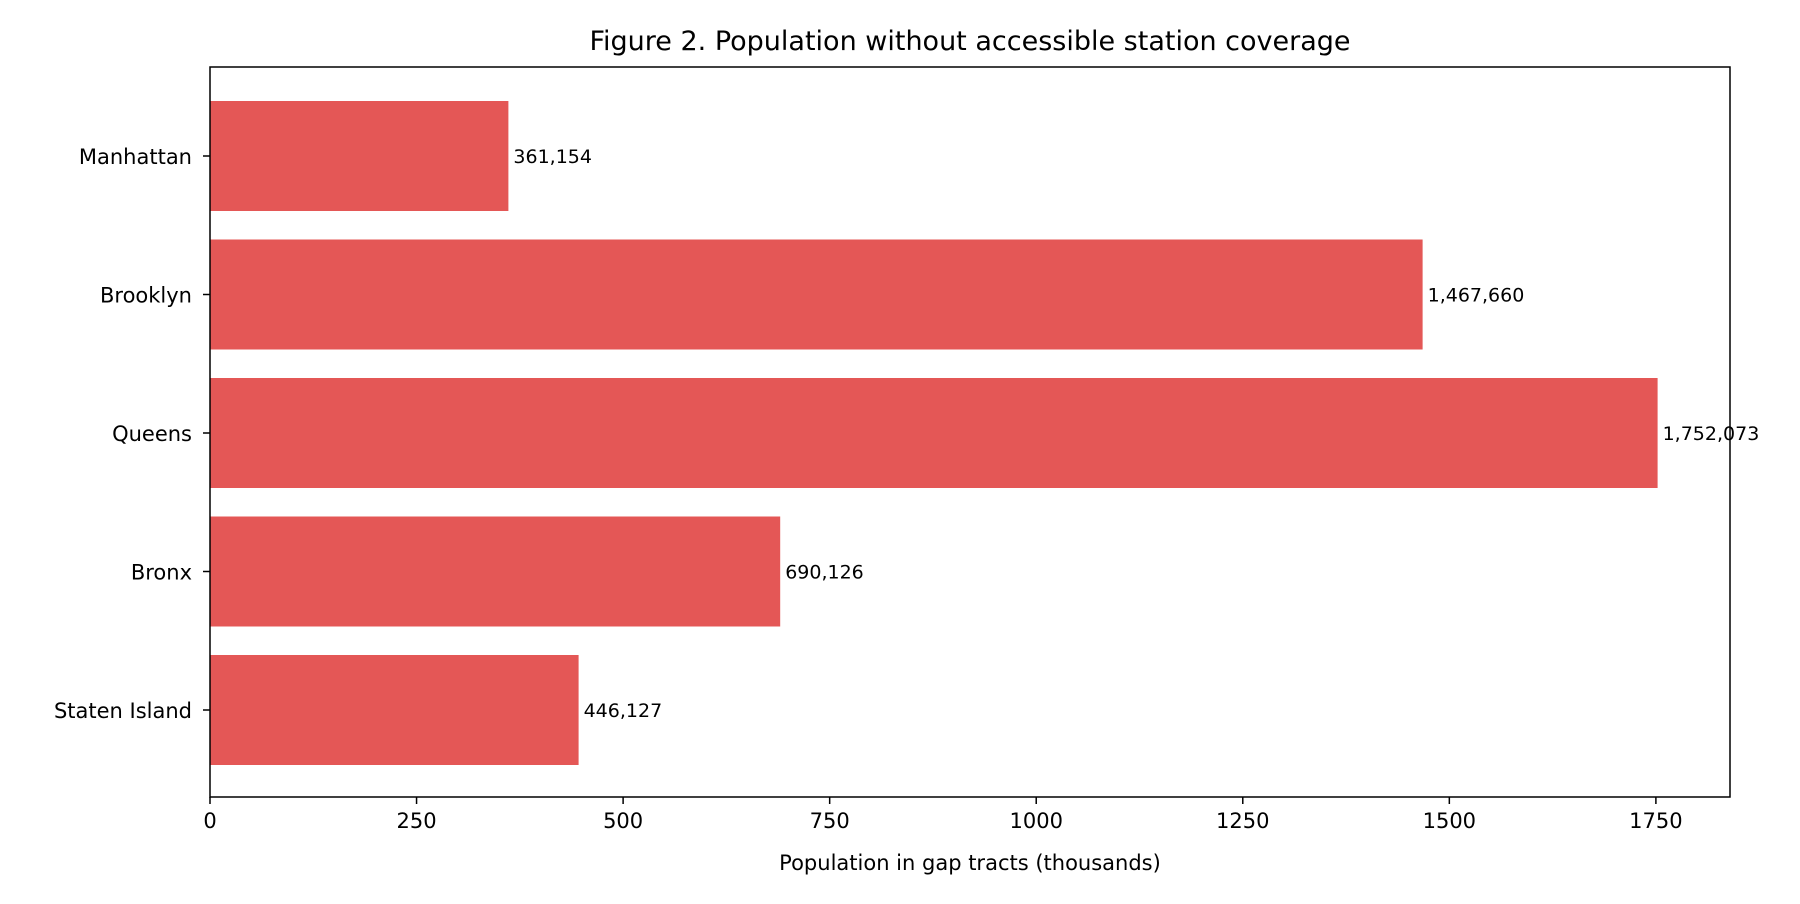  What do you see at coordinates (495, 571) in the screenshot?
I see `bar-bronx` at bounding box center [495, 571].